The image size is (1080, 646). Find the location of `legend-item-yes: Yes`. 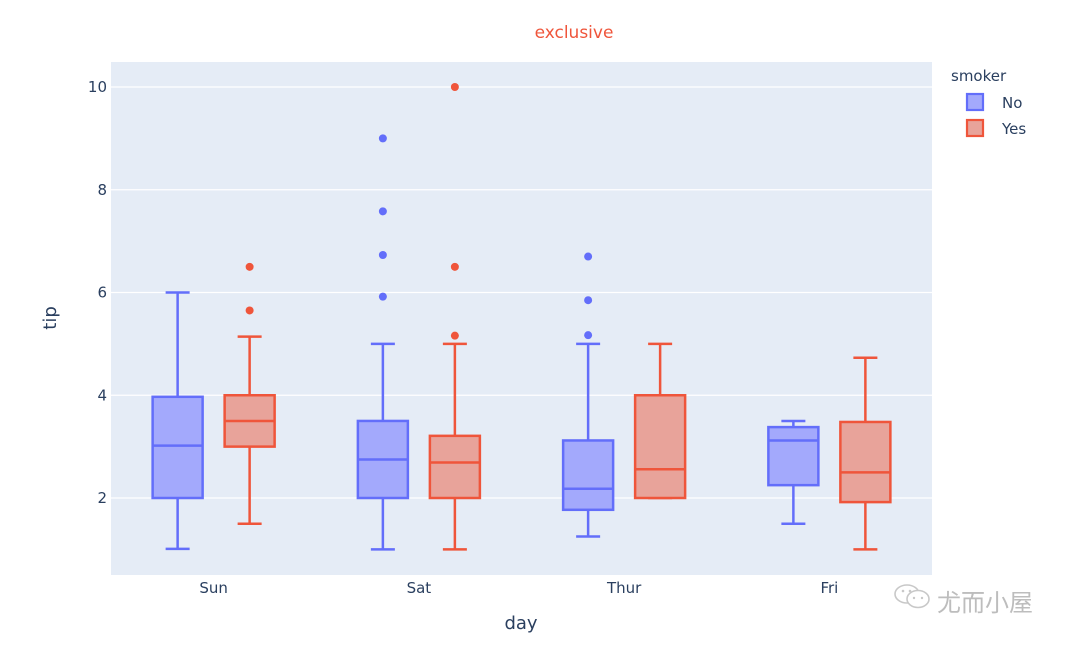

legend-item-yes: Yes is located at coordinates (995, 128).